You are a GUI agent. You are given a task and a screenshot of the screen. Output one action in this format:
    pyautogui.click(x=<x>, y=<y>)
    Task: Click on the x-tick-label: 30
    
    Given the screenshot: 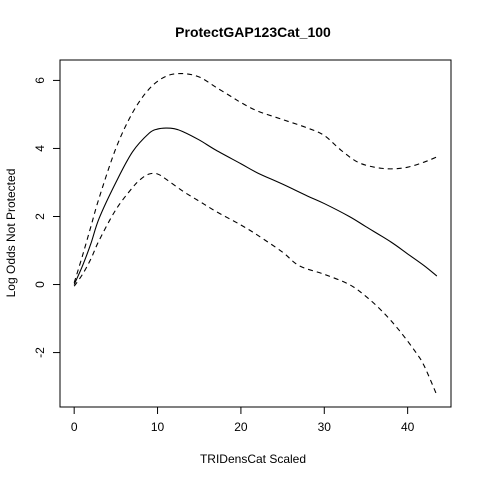 What is the action you would take?
    pyautogui.click(x=325, y=427)
    